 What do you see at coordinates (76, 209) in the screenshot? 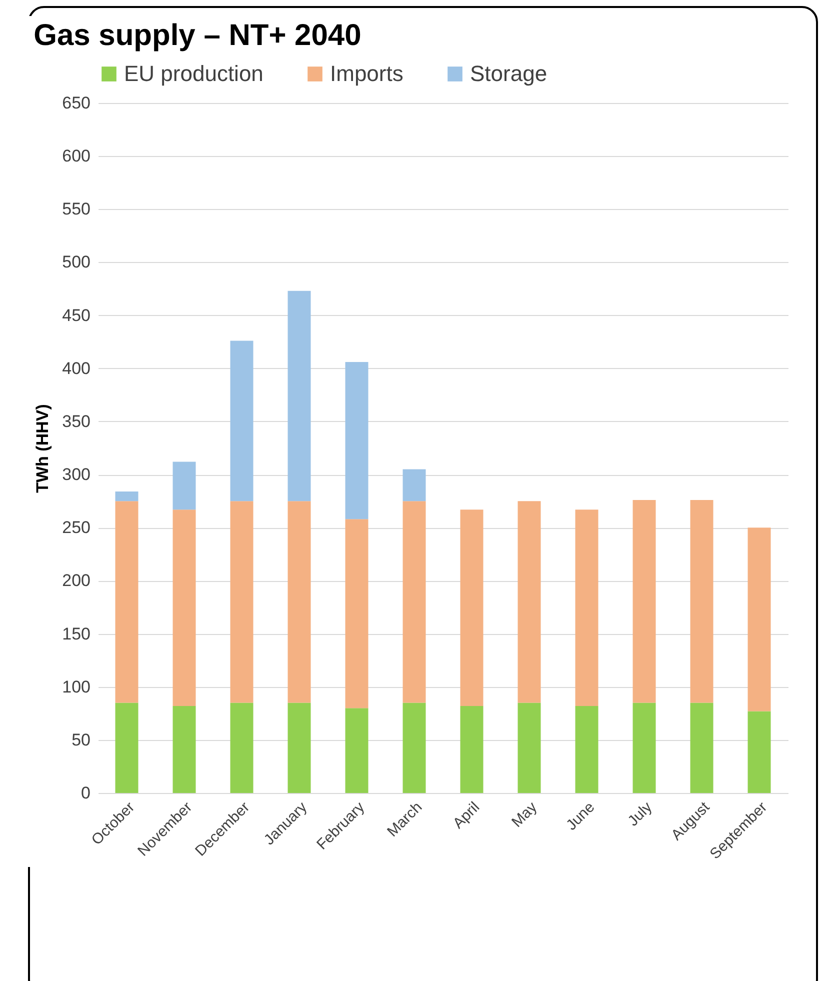
I see `y-tick-label: 550` at bounding box center [76, 209].